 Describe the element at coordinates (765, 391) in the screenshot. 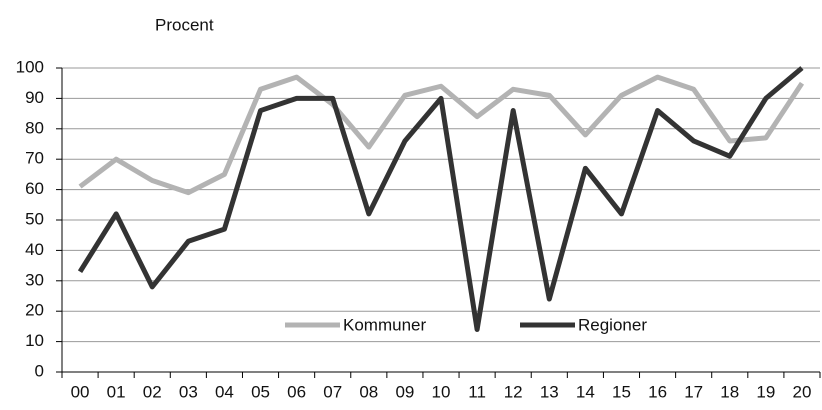

I see `x-tick-label: 19` at that location.